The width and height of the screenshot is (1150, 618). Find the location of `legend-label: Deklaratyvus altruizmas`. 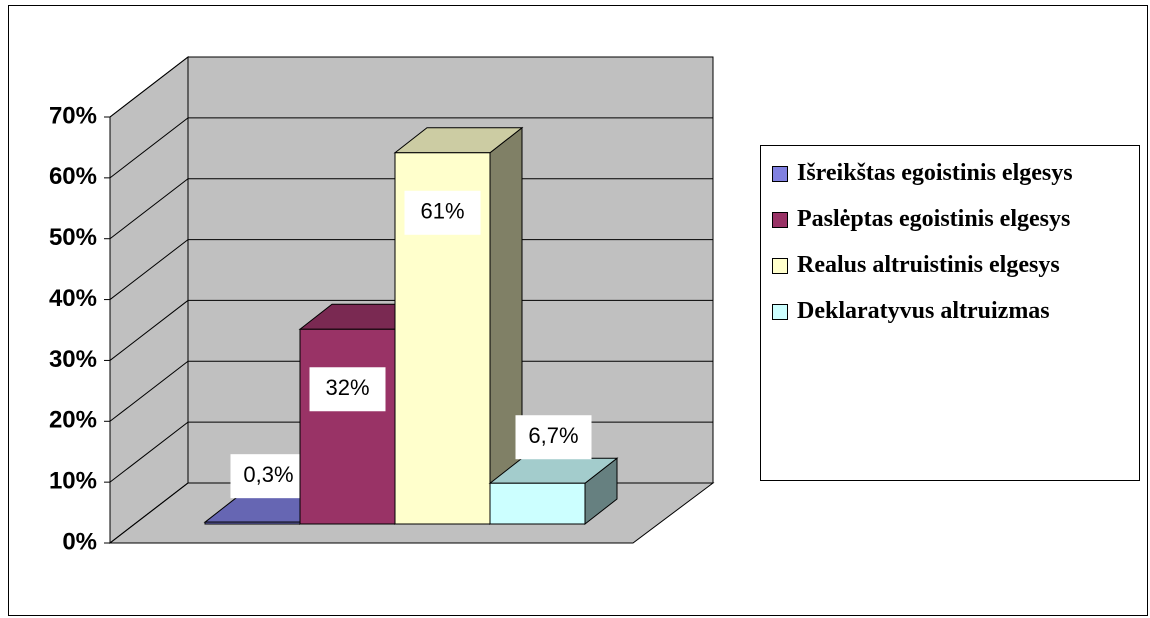

legend-label: Deklaratyvus altruizmas is located at coordinates (923, 311).